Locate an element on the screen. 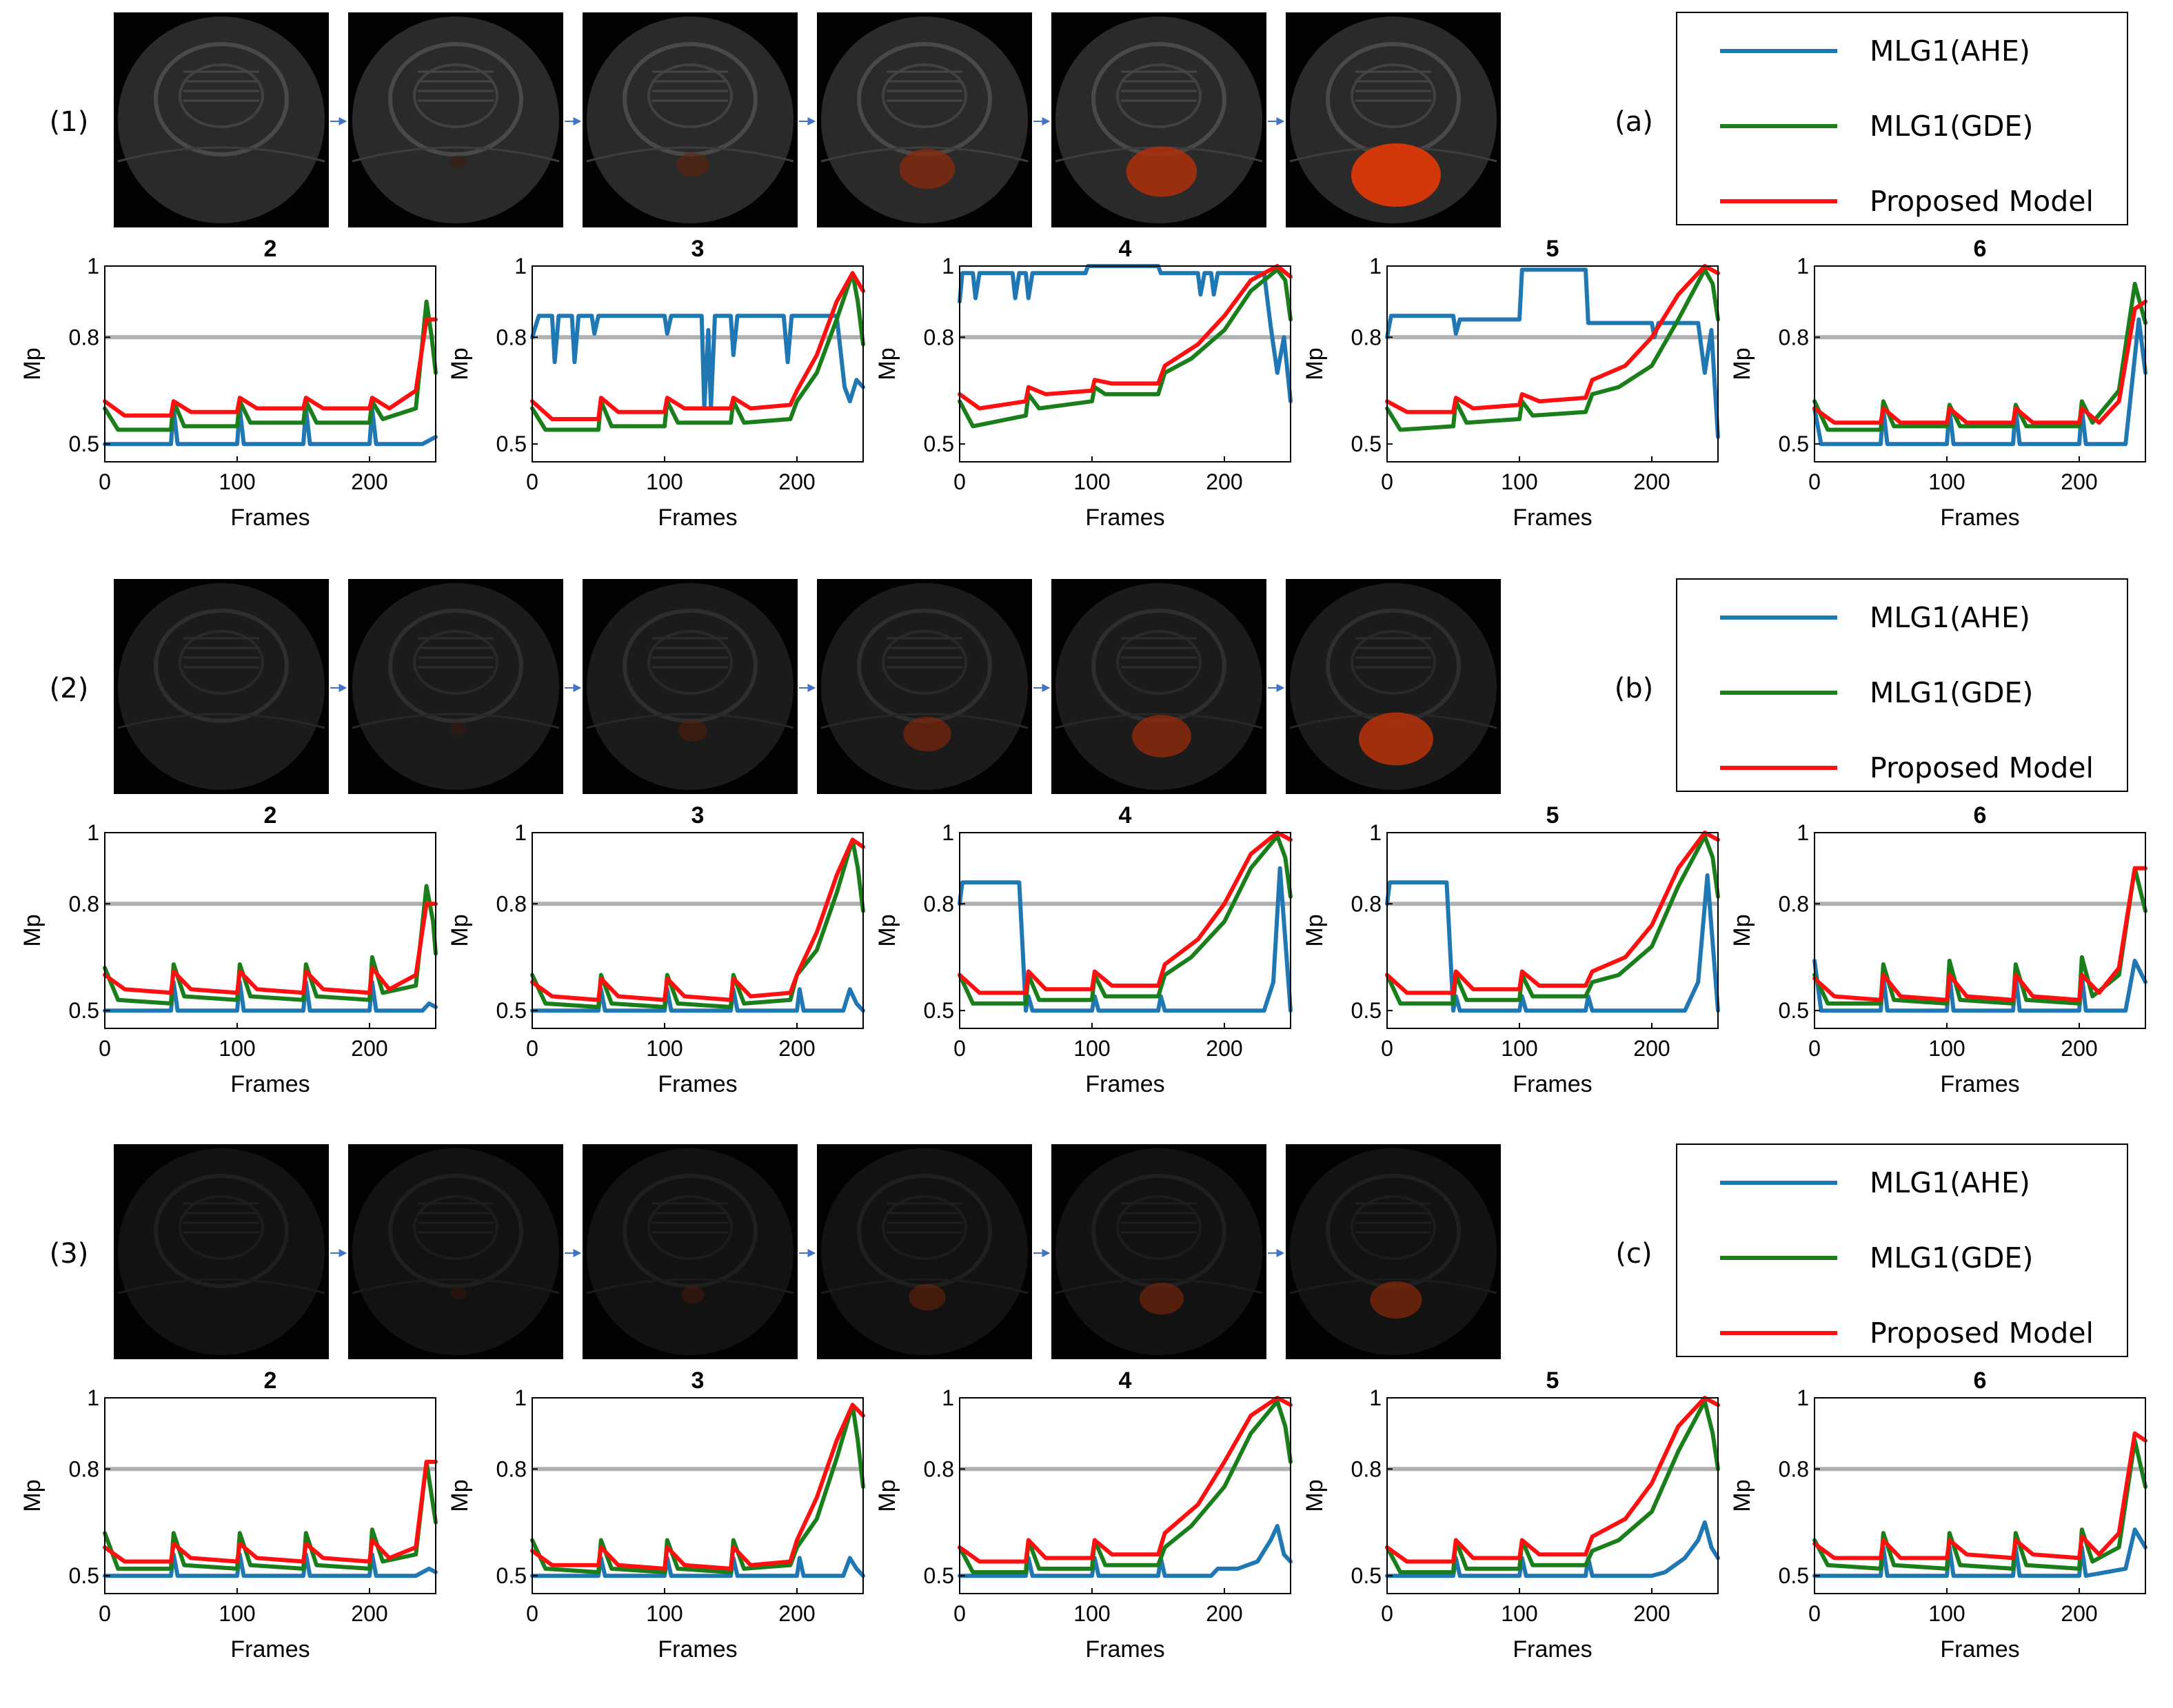  chart-title: 5 is located at coordinates (1552, 815).